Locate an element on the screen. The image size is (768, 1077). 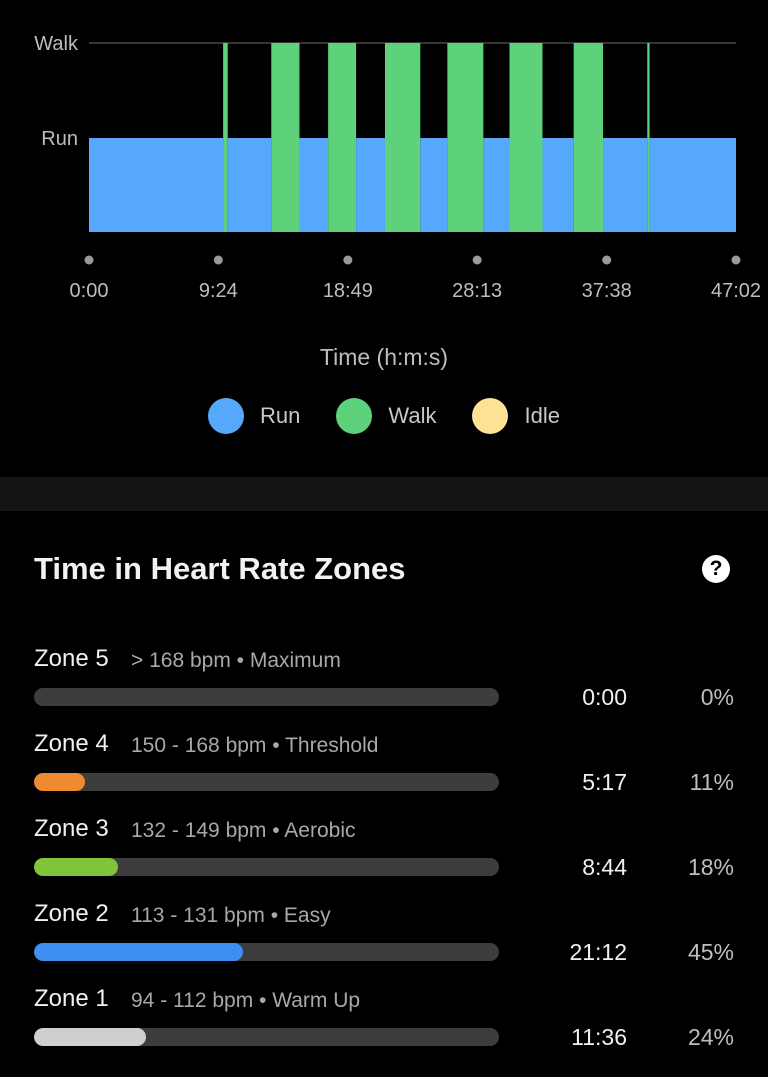
legend-item-walk: Walk is located at coordinates (386, 416).